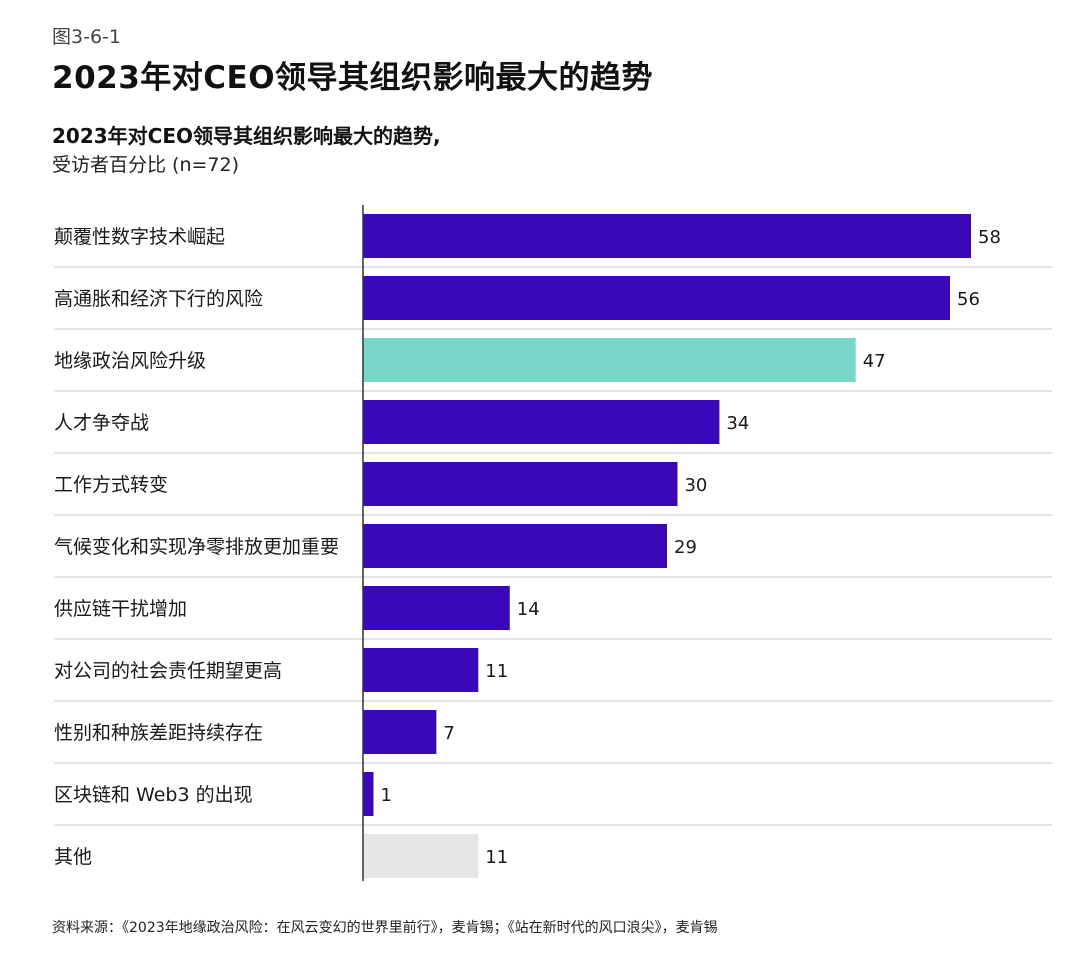 This screenshot has height=966, width=1066. I want to click on category-label: 其他, so click(73, 857).